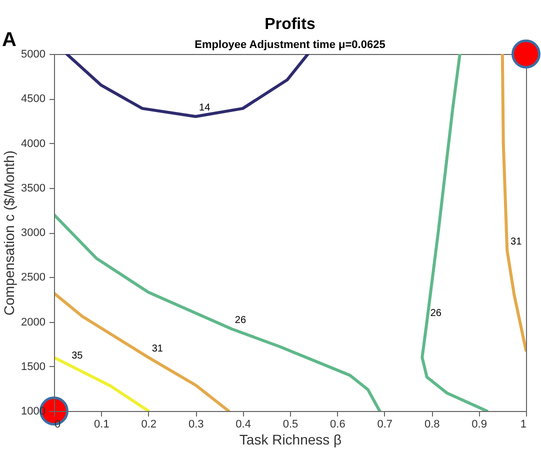 The image size is (541, 452). Describe the element at coordinates (33, 144) in the screenshot. I see `y-tick-label: 4000` at that location.